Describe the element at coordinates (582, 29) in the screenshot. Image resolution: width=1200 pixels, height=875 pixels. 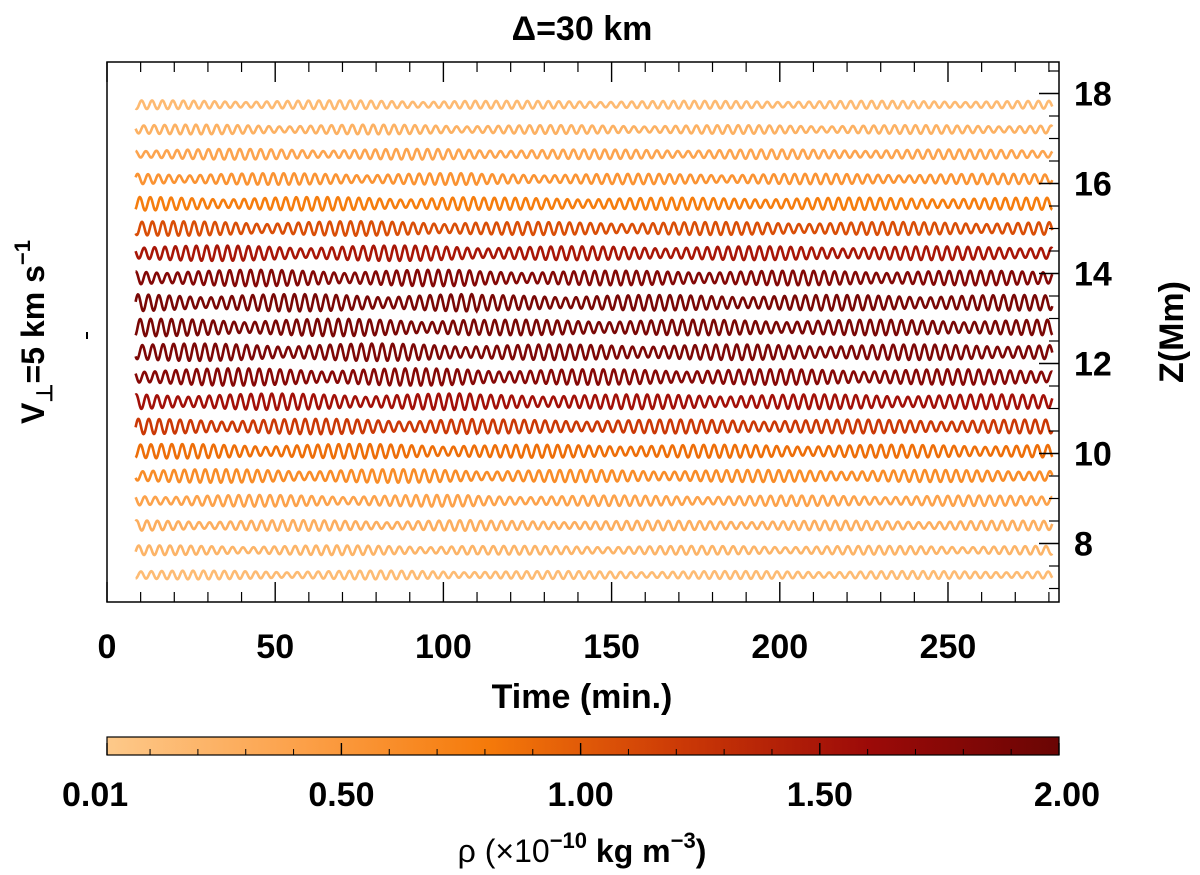
I see `chart-title: Δ=30 km` at that location.